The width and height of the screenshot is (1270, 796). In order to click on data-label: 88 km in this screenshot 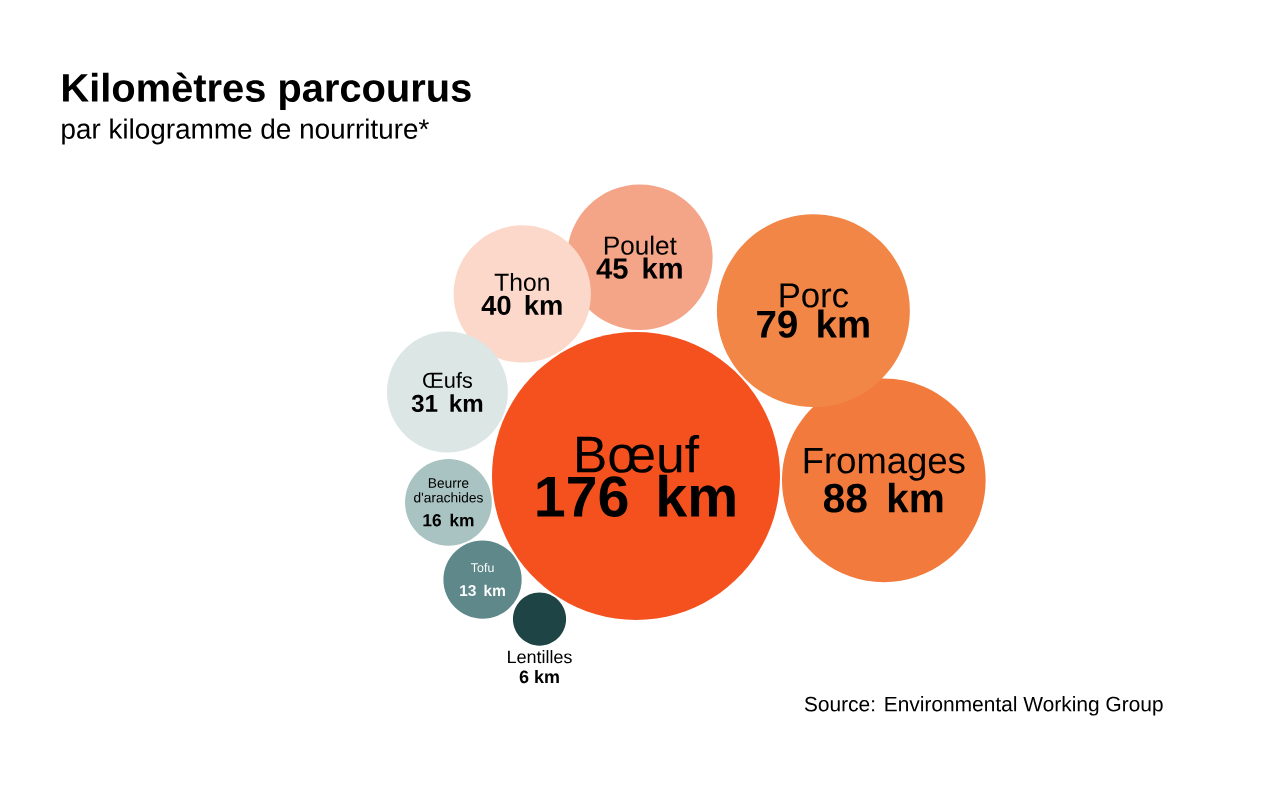, I will do `click(883, 497)`.